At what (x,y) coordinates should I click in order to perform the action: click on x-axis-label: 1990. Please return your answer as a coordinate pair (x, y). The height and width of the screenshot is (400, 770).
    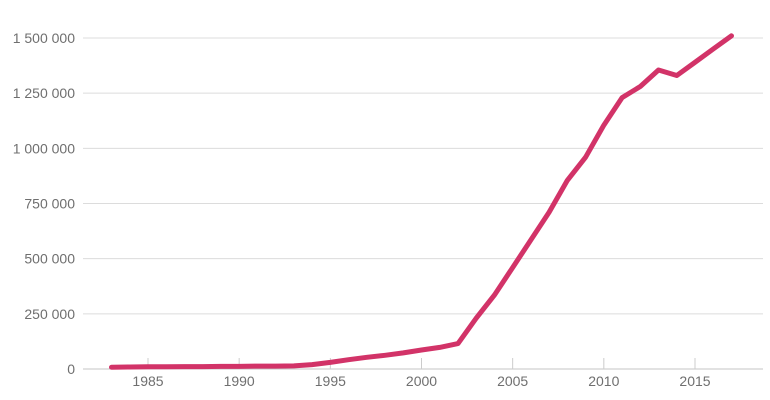
    Looking at the image, I should click on (239, 381).